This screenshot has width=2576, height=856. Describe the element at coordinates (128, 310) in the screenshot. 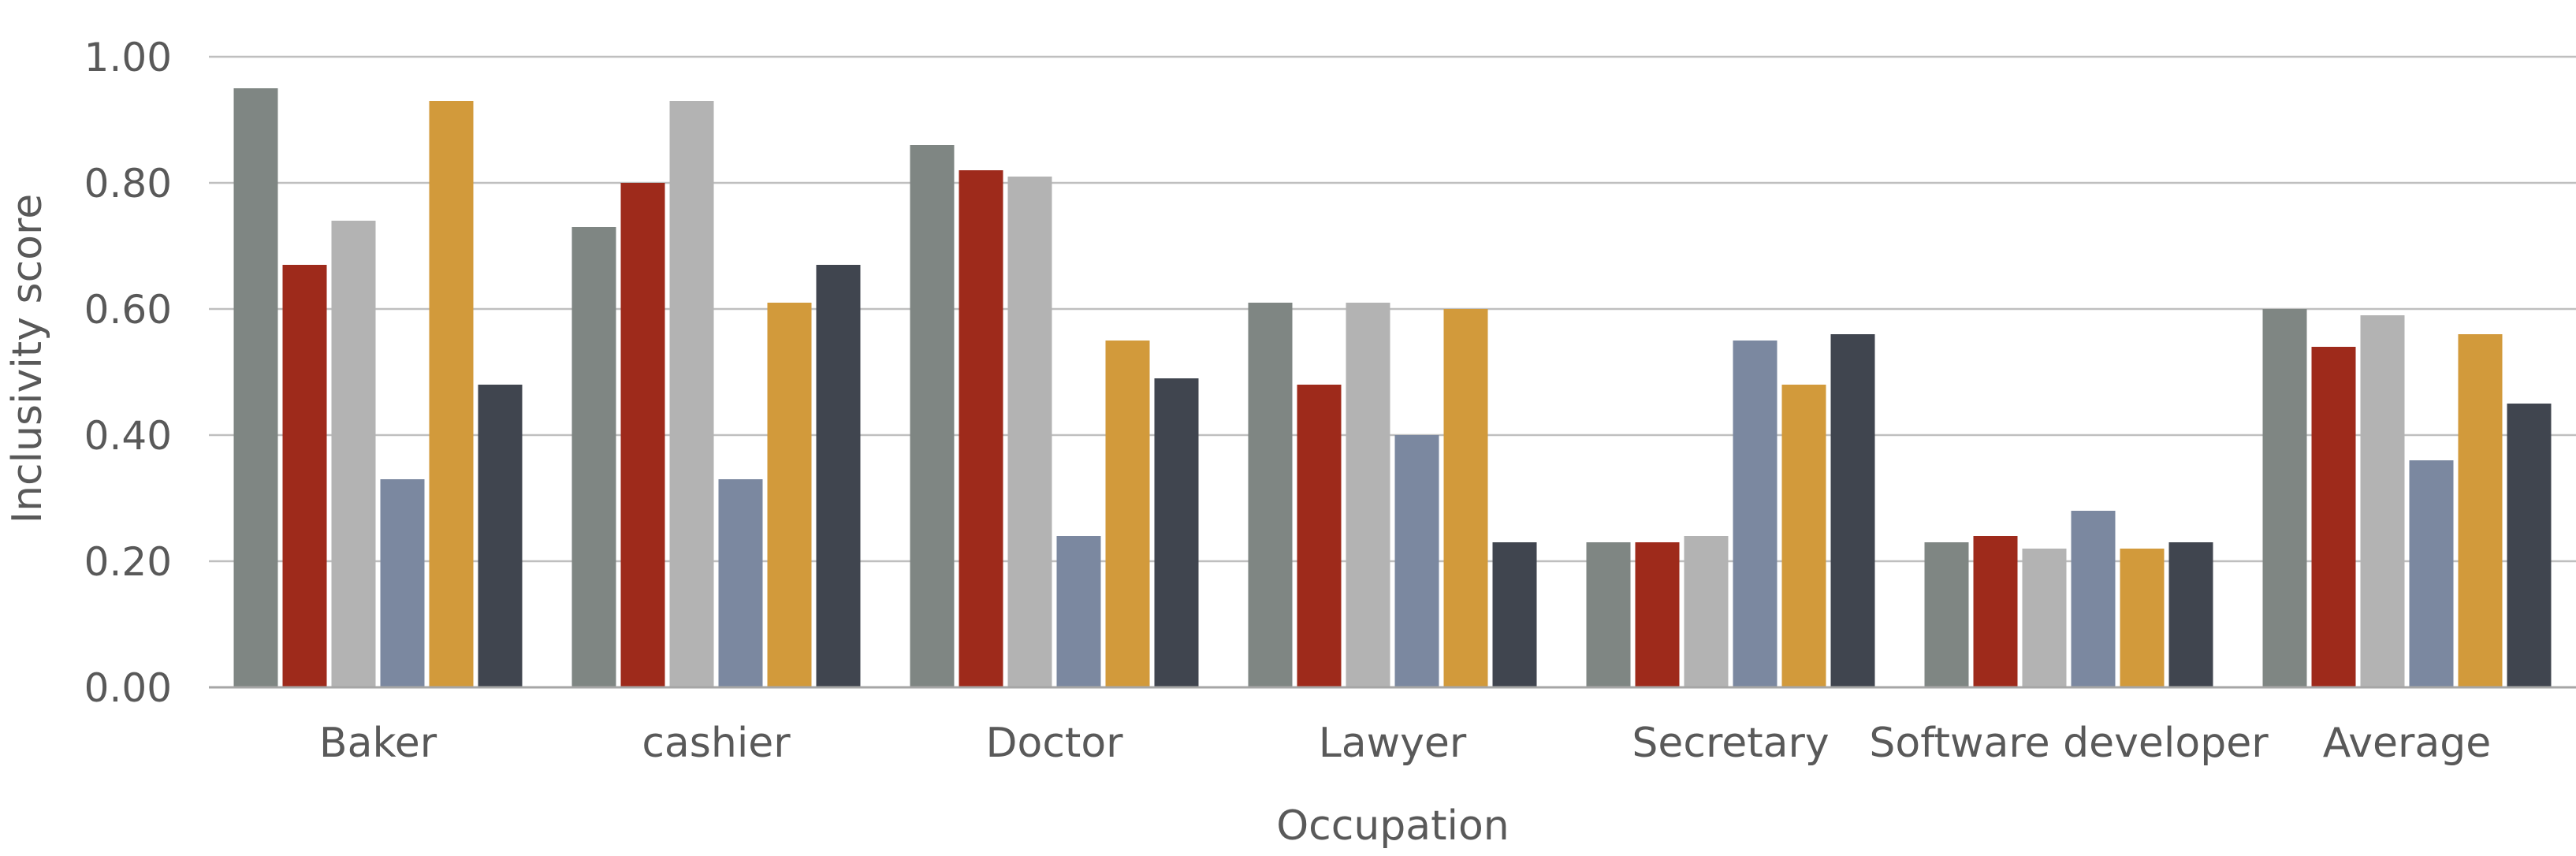

I see `y-tick-label: 0.60` at that location.